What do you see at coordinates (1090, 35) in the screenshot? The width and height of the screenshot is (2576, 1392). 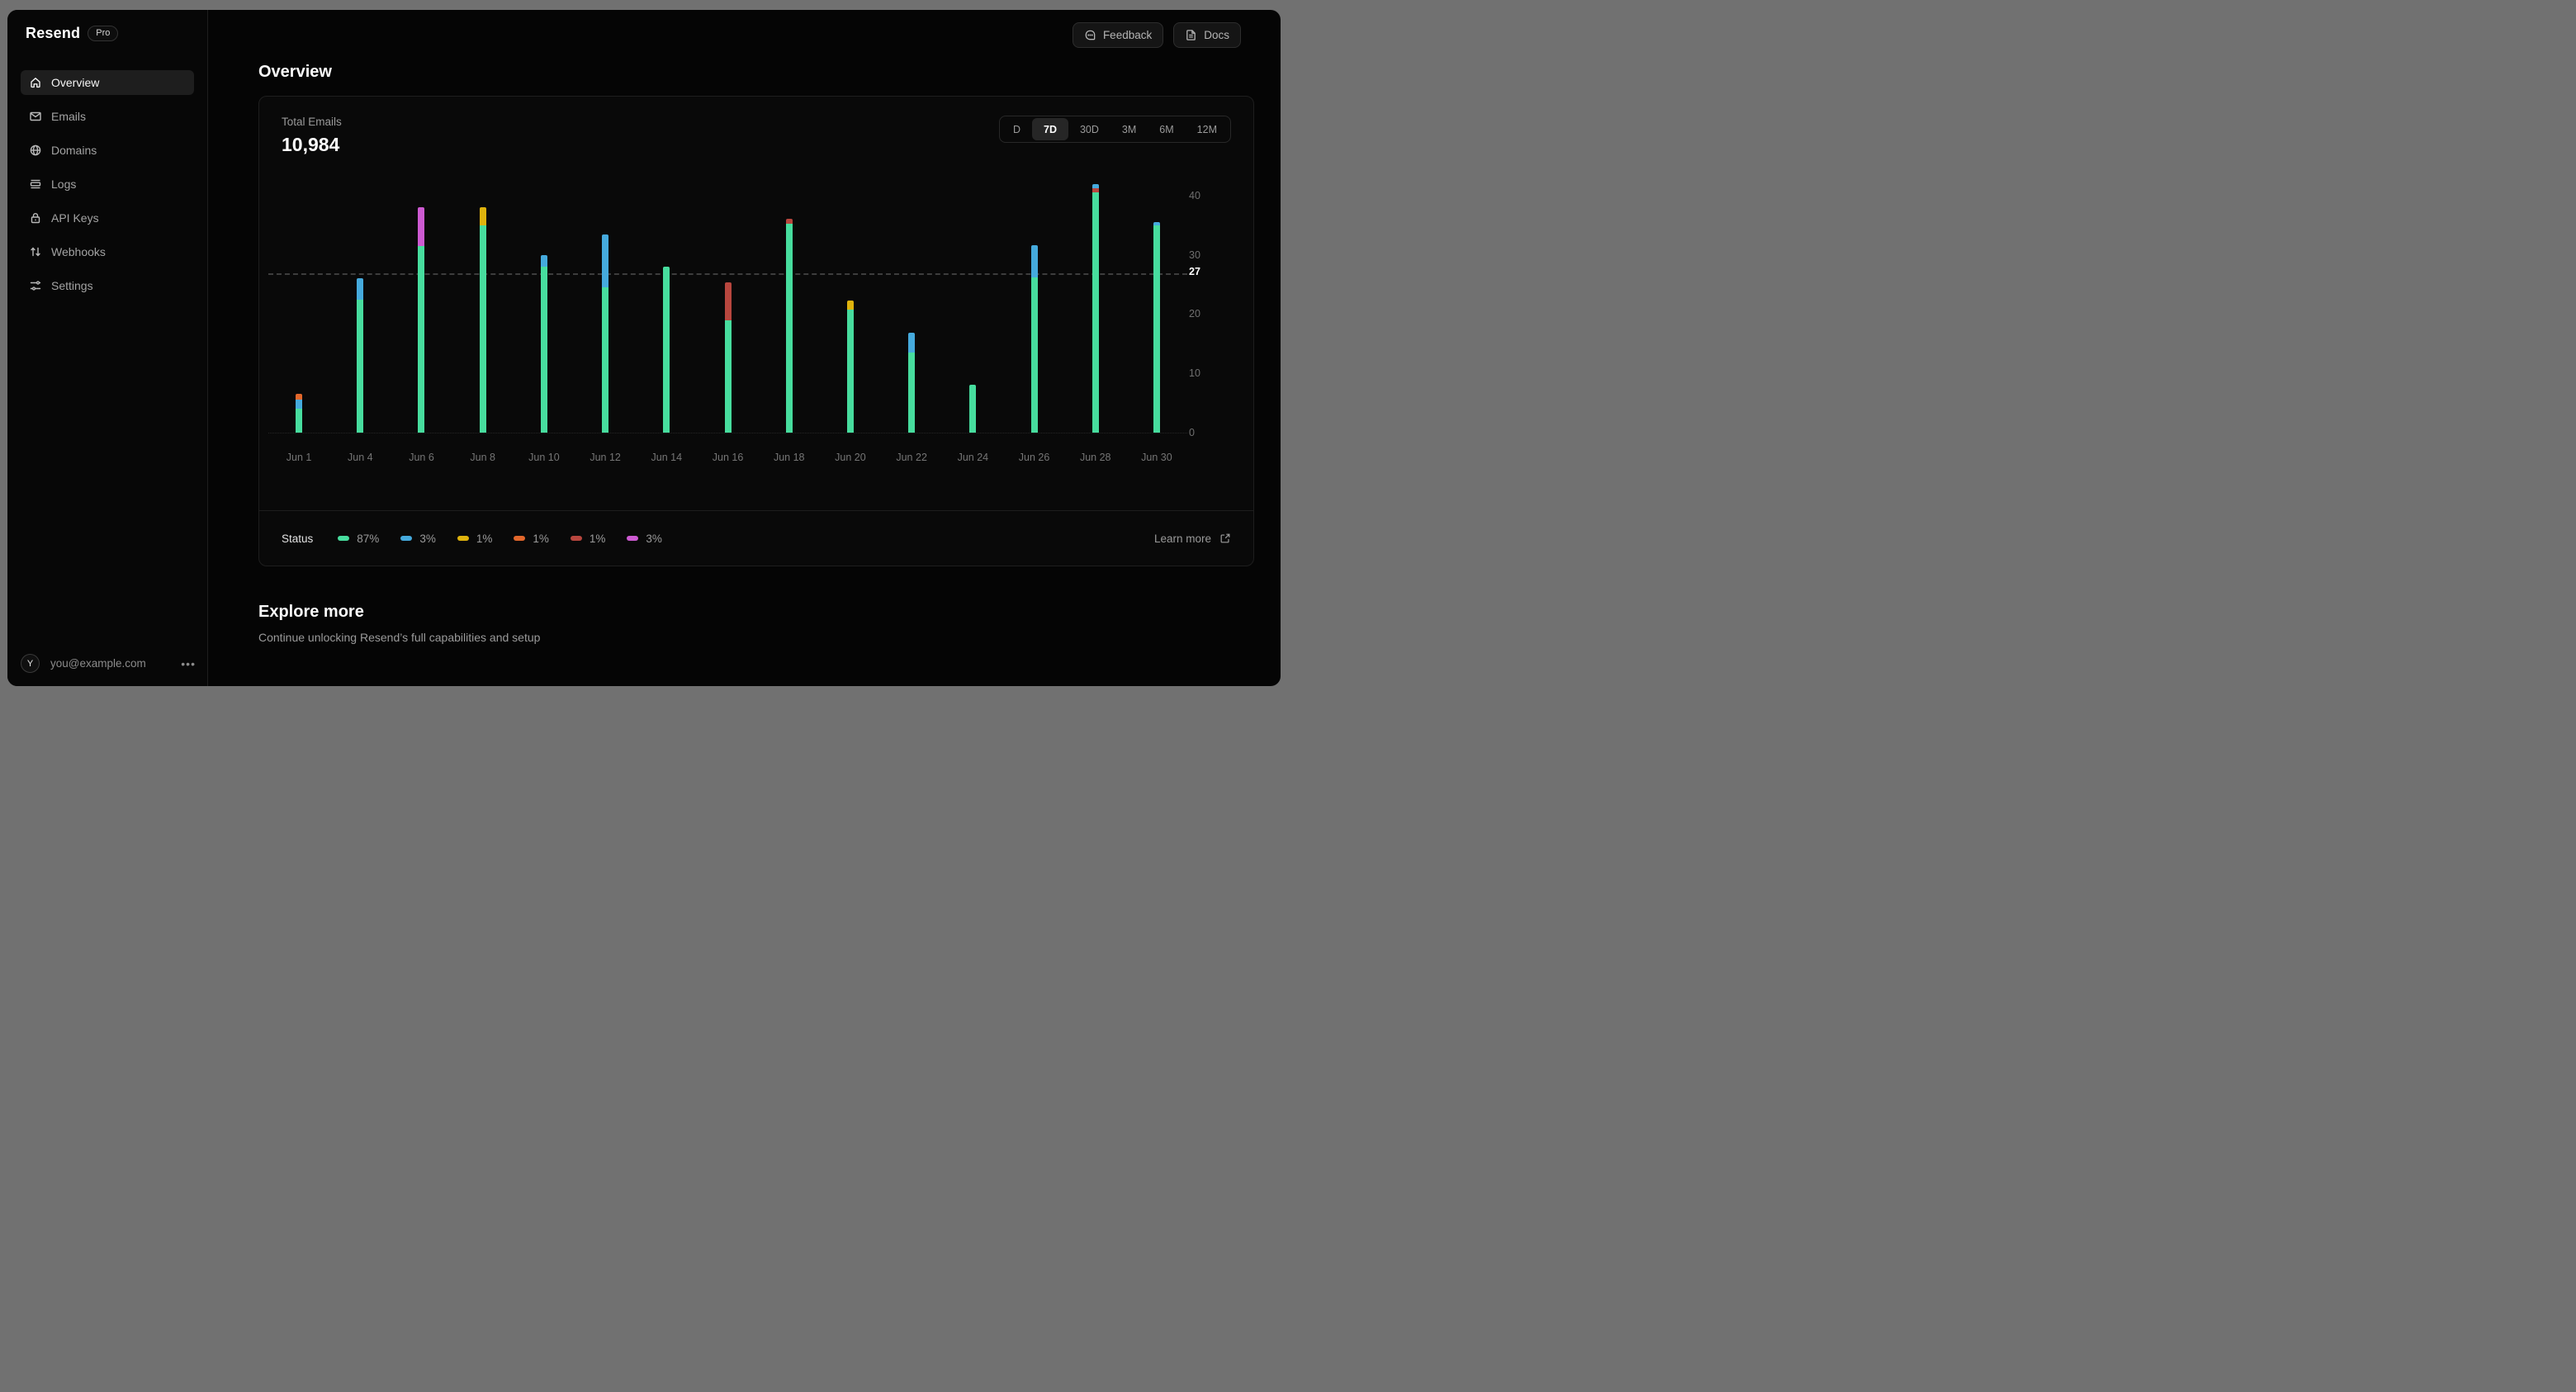 I see `speech-bubble-icon` at bounding box center [1090, 35].